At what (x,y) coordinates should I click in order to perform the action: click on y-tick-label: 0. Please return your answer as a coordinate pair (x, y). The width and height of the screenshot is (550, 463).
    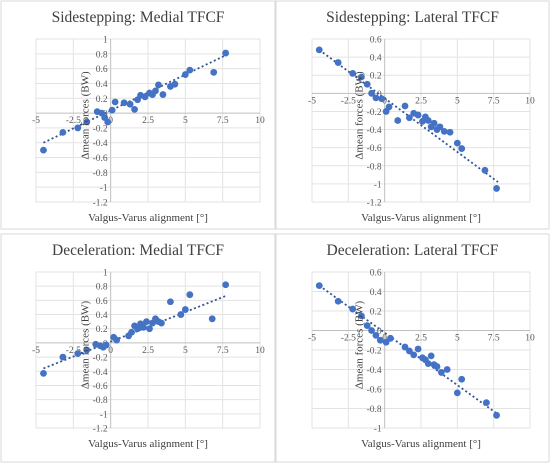
    Looking at the image, I should click on (379, 332).